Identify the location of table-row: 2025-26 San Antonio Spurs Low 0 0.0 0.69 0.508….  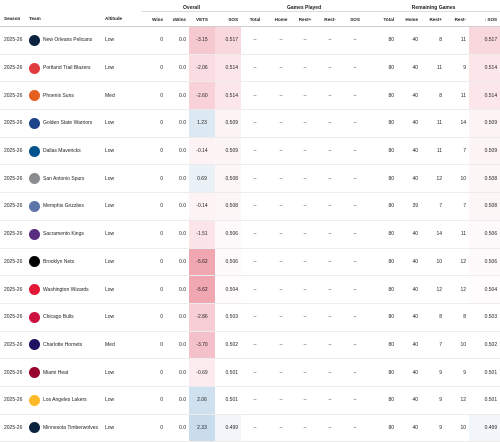
(250, 179).